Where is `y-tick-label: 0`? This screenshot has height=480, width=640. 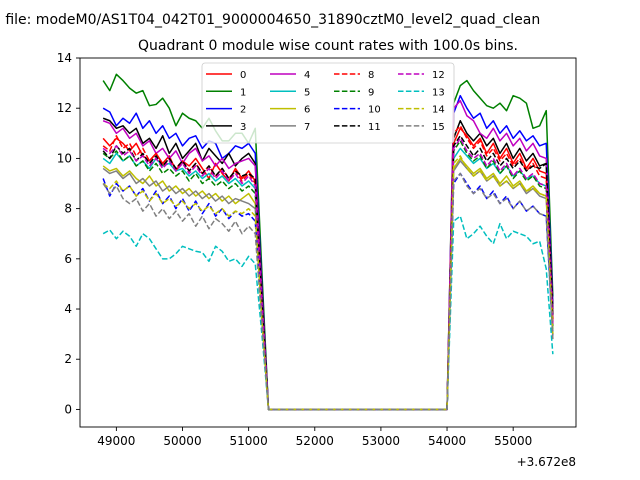 y-tick-label: 0 is located at coordinates (68, 409).